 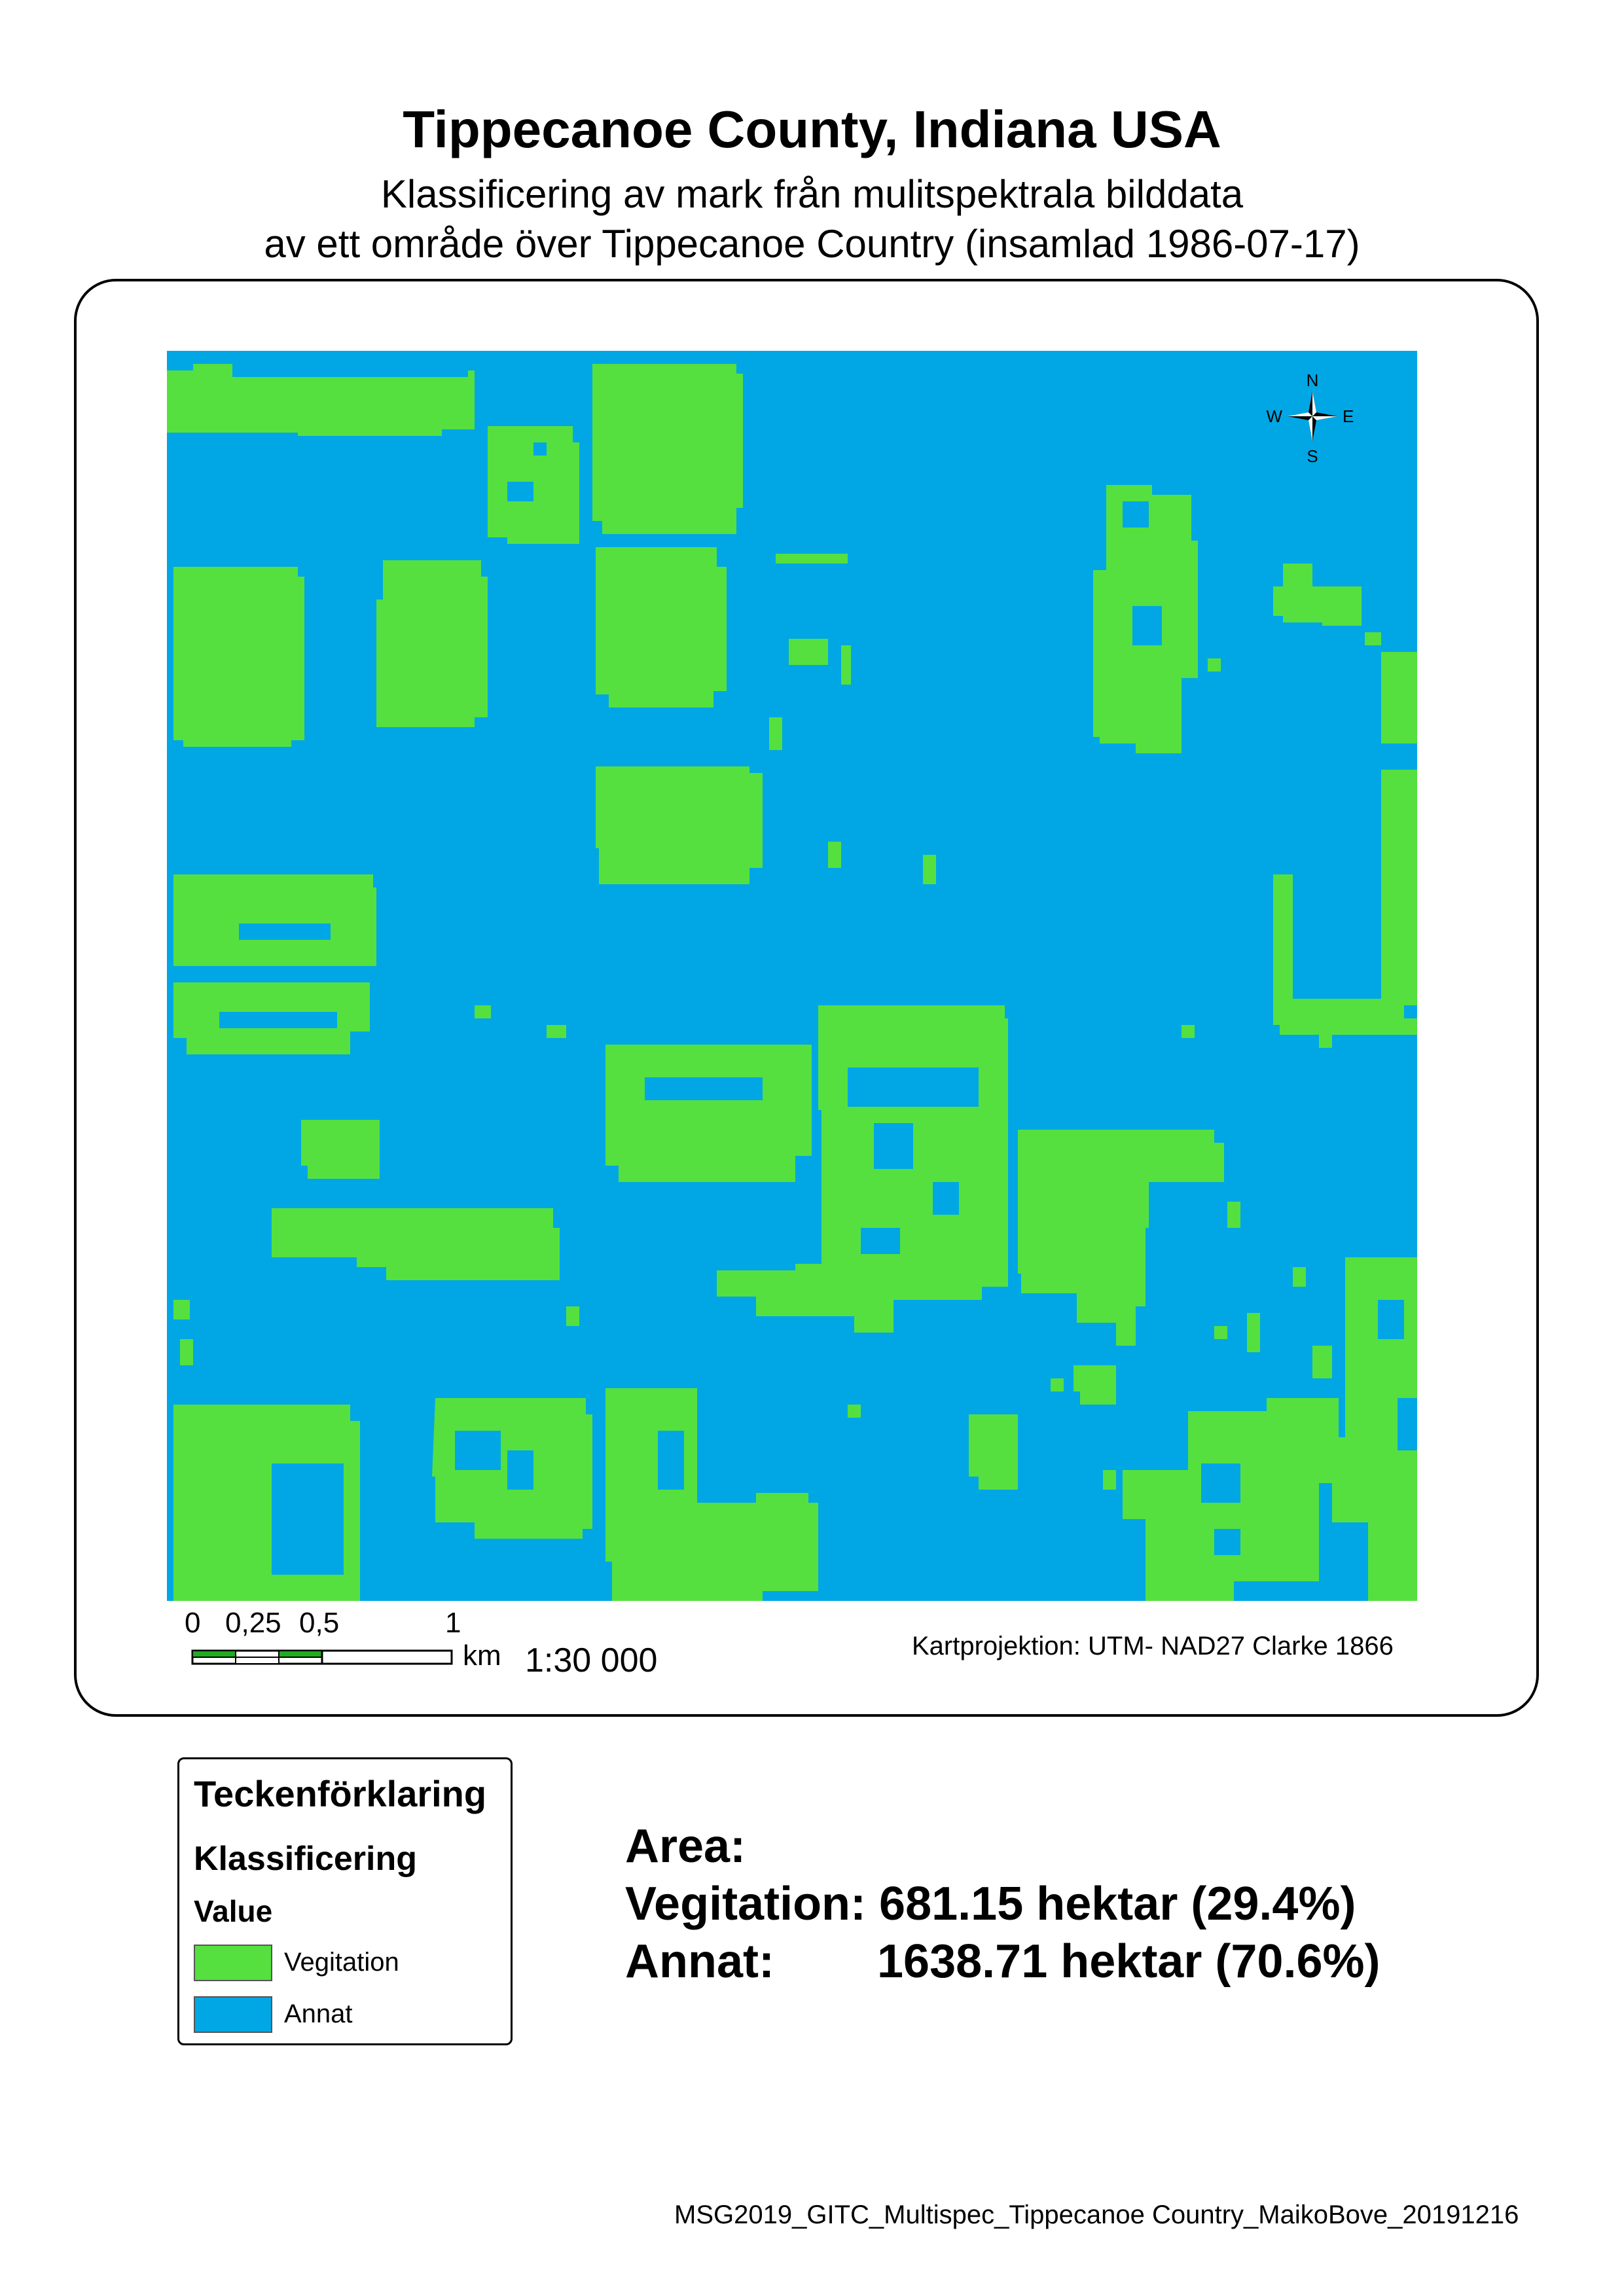 What do you see at coordinates (1313, 380) in the screenshot?
I see `north-label: N` at bounding box center [1313, 380].